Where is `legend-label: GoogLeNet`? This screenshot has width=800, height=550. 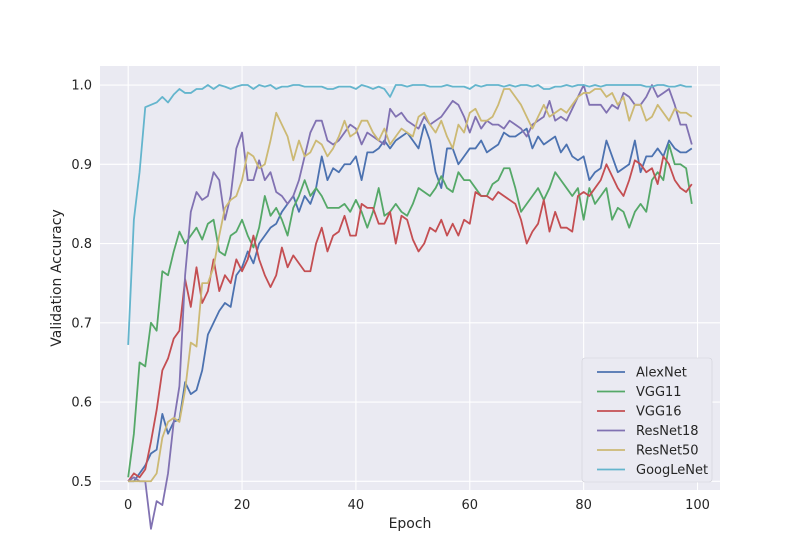 legend-label: GoogLeNet is located at coordinates (672, 470).